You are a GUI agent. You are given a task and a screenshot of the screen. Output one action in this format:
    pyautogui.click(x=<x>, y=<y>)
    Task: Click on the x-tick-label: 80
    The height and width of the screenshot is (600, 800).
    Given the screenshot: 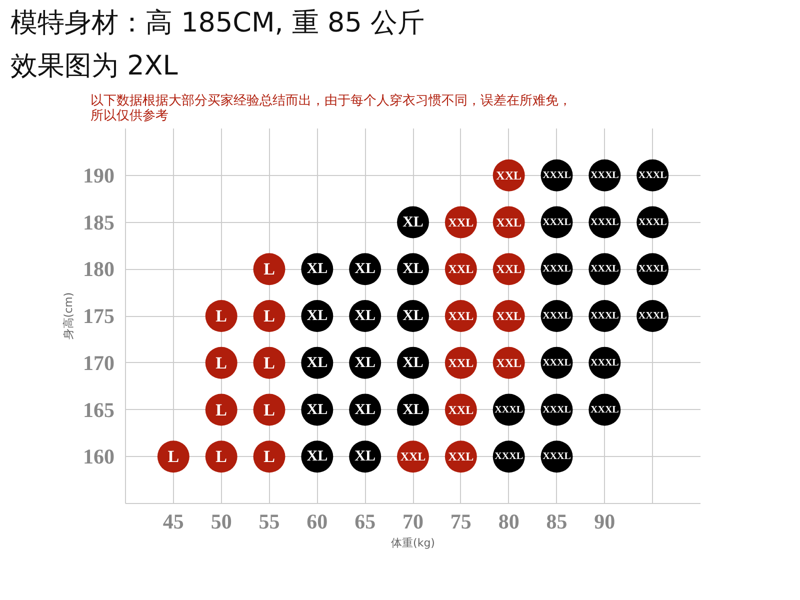 What is the action you would take?
    pyautogui.click(x=509, y=522)
    